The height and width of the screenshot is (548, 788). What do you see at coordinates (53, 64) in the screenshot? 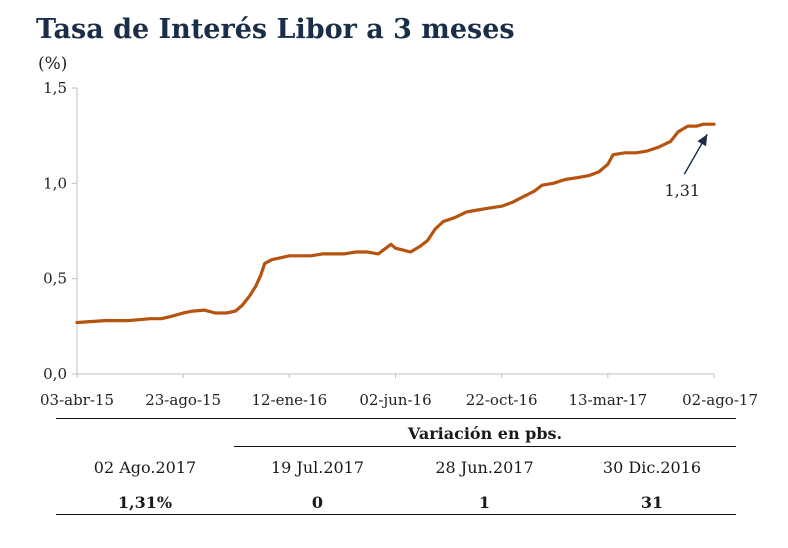
I see `y-axis-unit-label: (%)` at bounding box center [53, 64].